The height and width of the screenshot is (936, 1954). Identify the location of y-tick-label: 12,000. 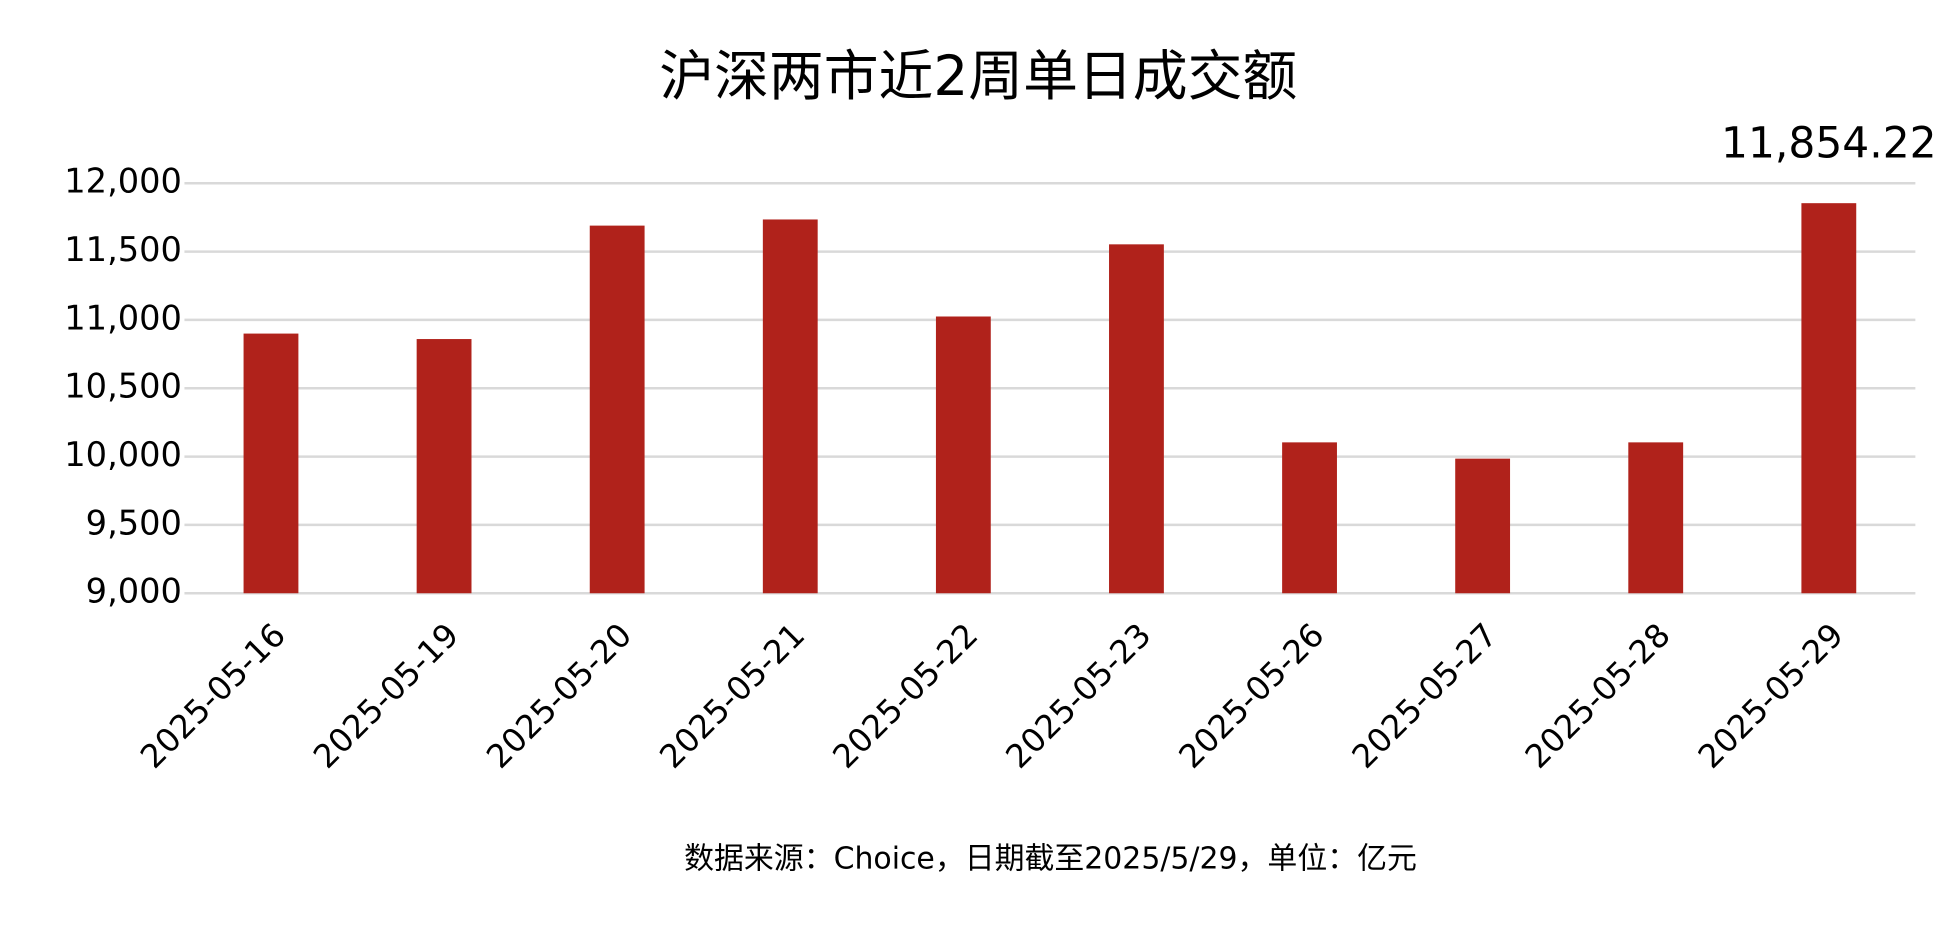
(123, 181).